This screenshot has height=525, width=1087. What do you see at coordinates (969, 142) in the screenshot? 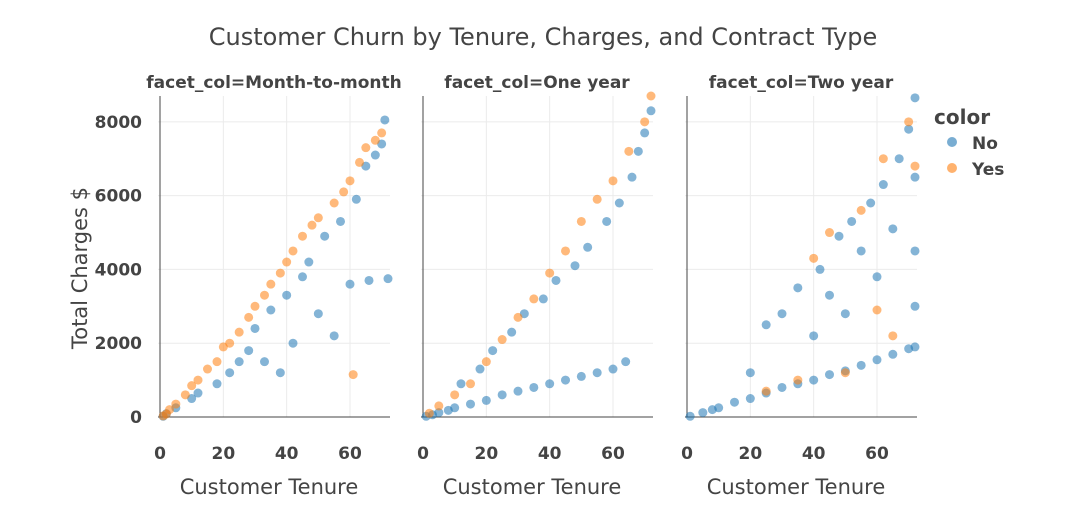
I see `legend: color No Yes` at bounding box center [969, 142].